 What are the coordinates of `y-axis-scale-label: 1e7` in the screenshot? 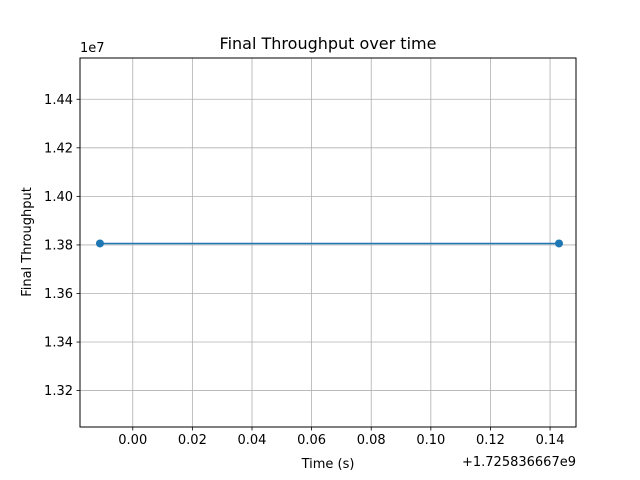 It's located at (92, 48).